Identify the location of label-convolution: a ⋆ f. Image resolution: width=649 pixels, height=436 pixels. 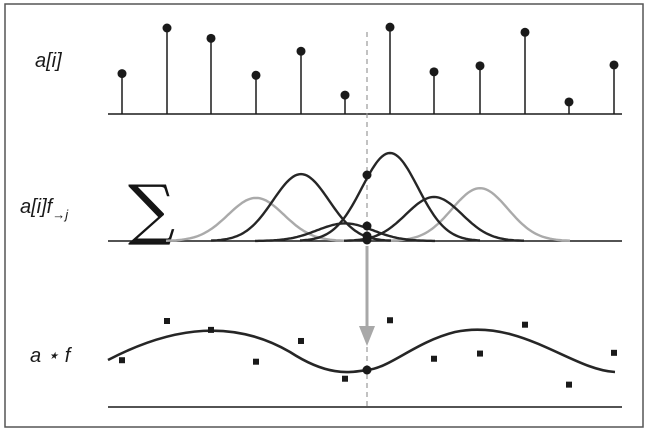
(51, 356).